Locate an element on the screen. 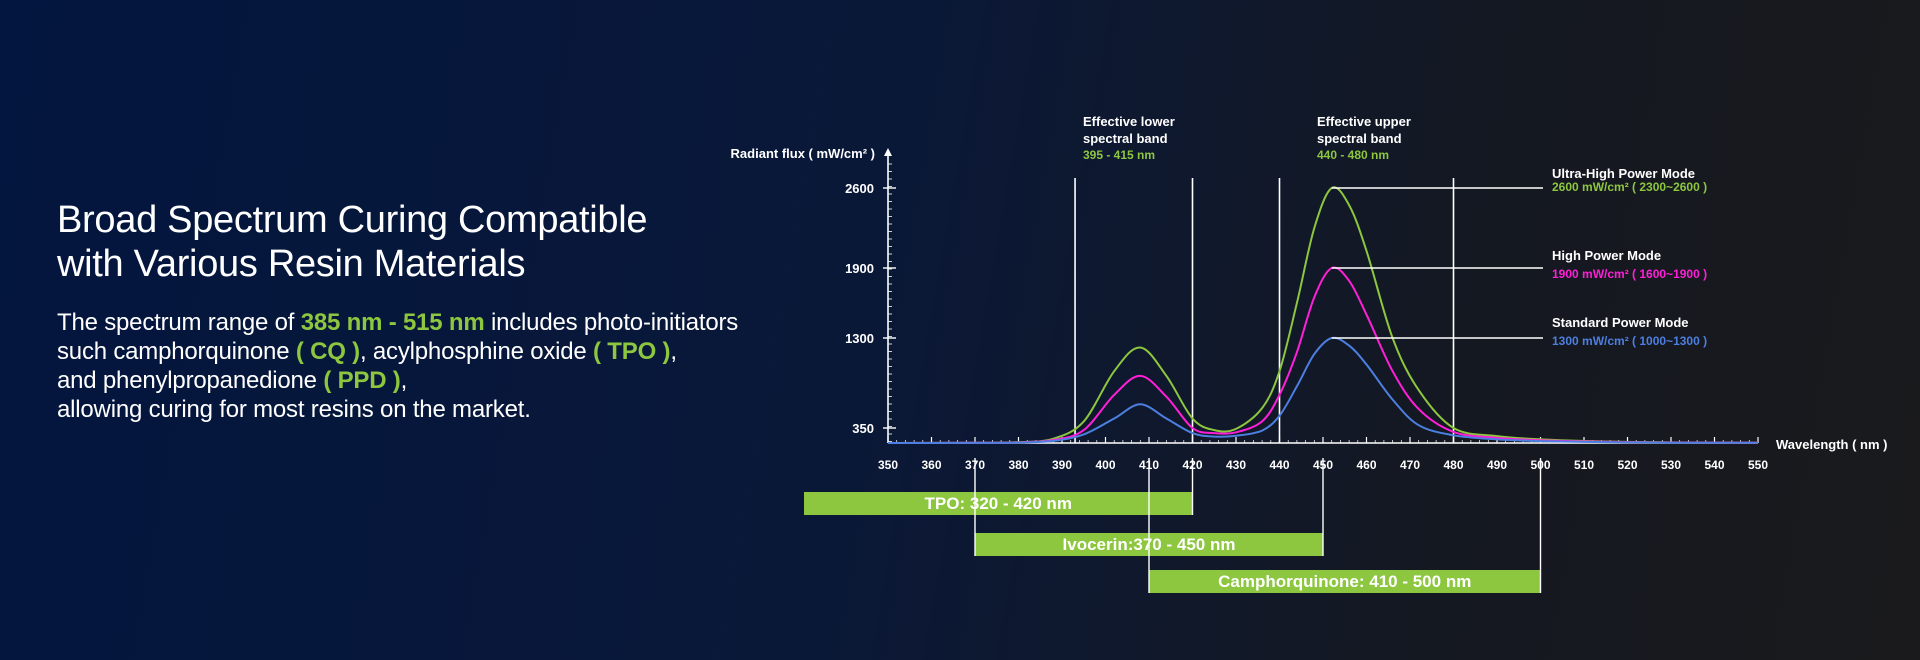 This screenshot has width=1920, height=660. legend-name: High Power Mode is located at coordinates (1606, 255).